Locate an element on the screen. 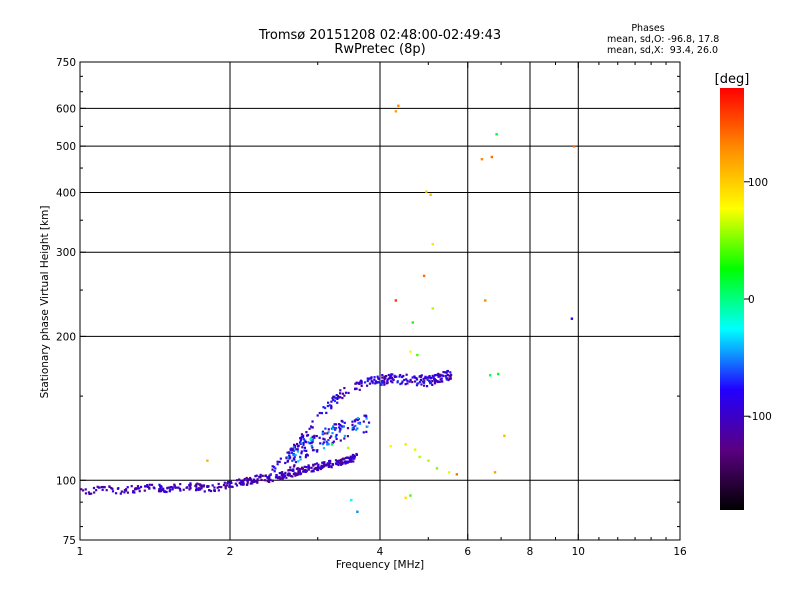 The height and width of the screenshot is (600, 800). colorbar: [deg] 100 0 -100 is located at coordinates (743, 291).